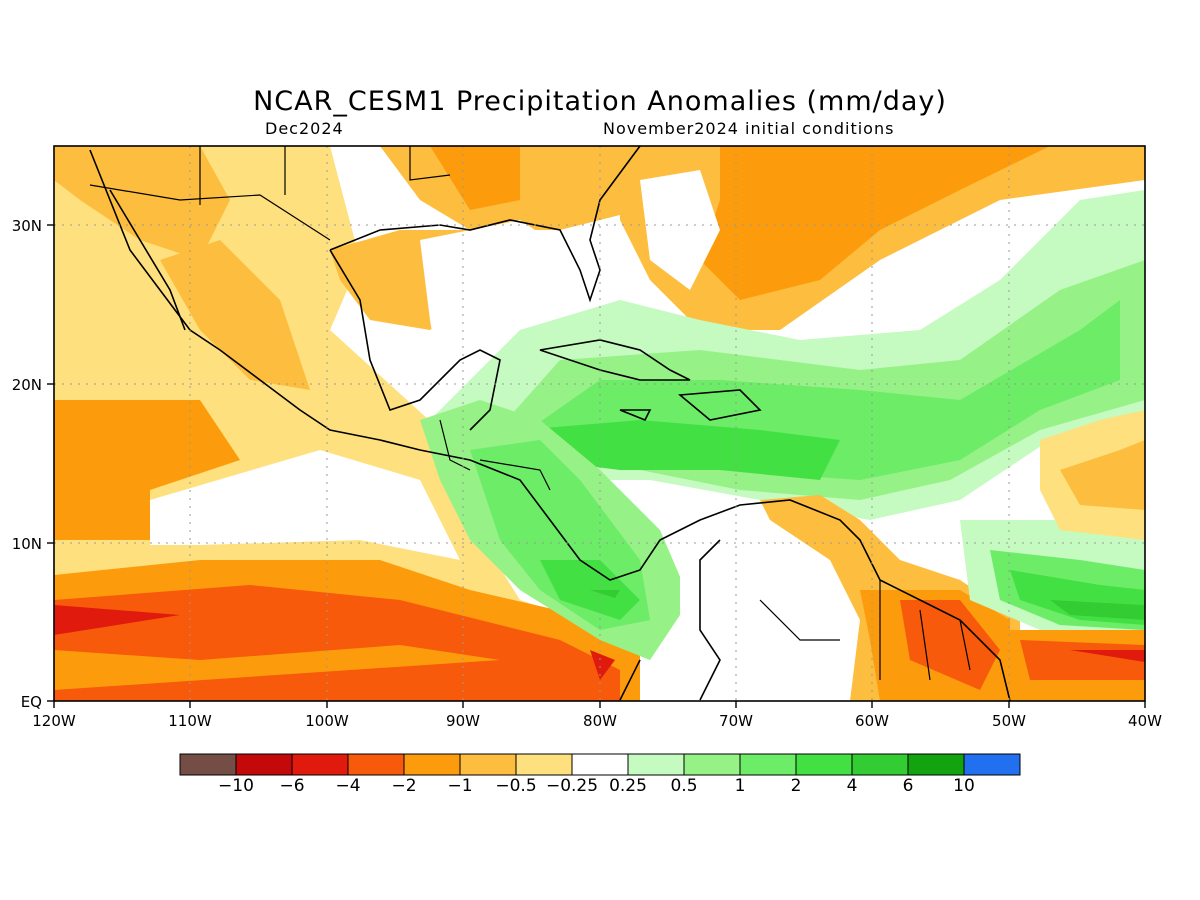  I want to click on x-tick-label: 110W, so click(190, 721).